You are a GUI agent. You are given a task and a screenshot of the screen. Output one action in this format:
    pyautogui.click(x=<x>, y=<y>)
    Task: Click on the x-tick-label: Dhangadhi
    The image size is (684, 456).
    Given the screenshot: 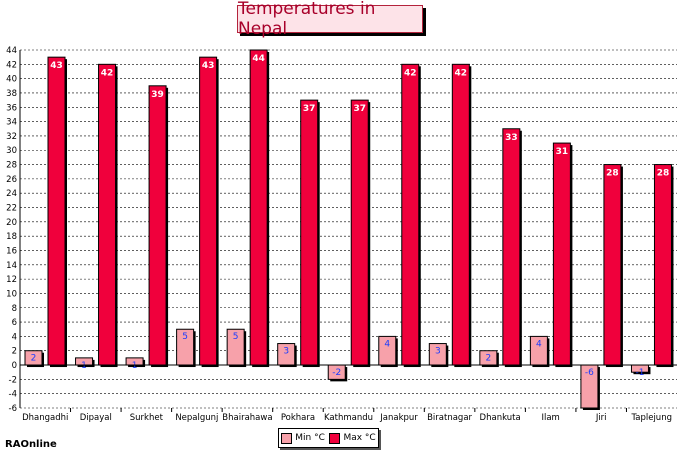 What is the action you would take?
    pyautogui.click(x=45, y=418)
    